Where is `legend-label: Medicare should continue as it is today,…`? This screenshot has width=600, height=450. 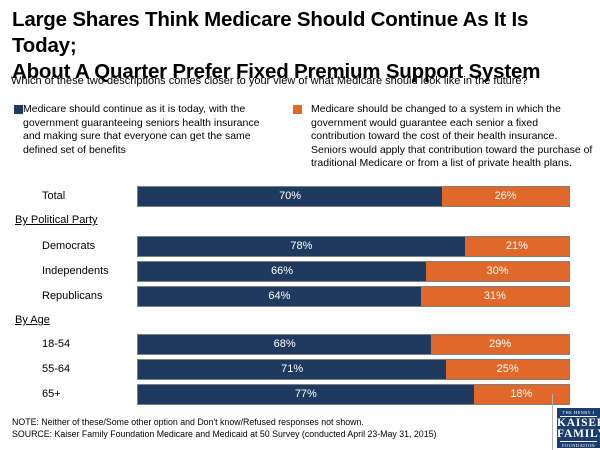 legend-label: Medicare should continue as it is today,… is located at coordinates (141, 129).